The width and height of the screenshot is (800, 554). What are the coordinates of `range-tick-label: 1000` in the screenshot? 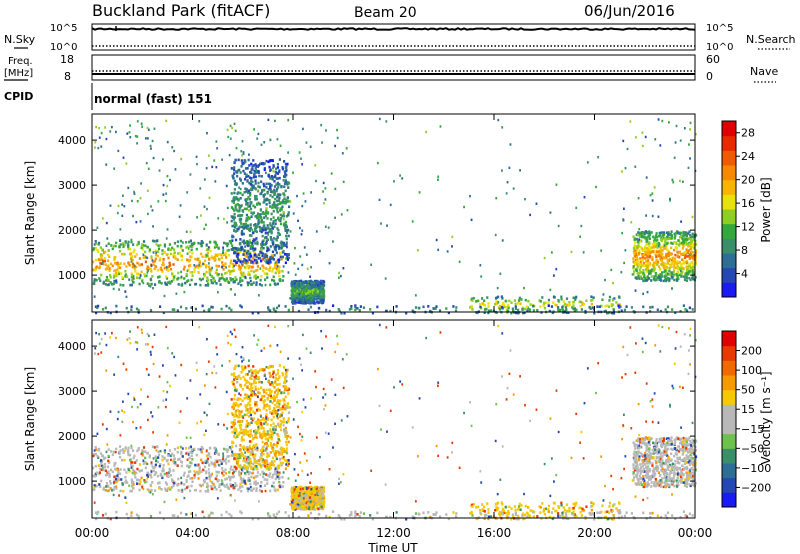 It's located at (72, 275).